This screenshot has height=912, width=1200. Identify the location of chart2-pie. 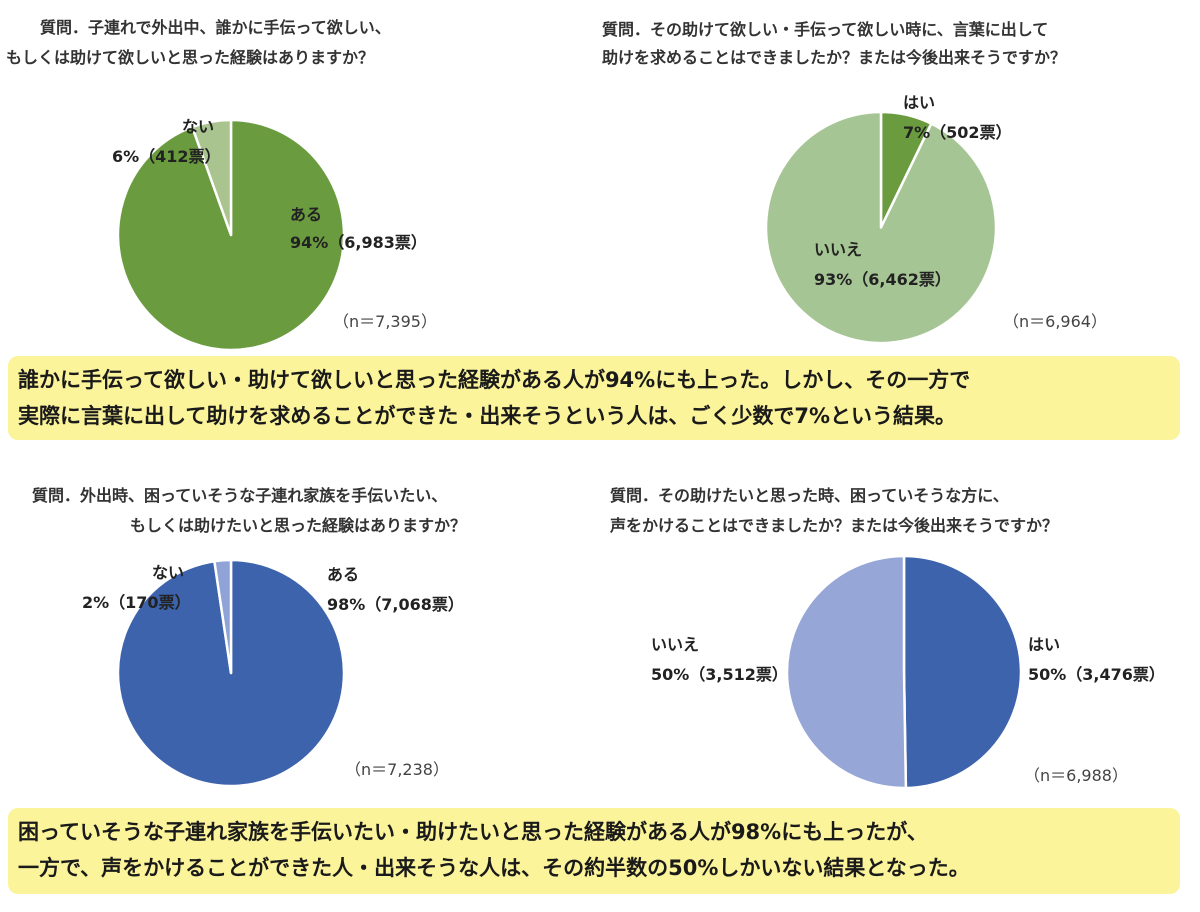
(881, 227).